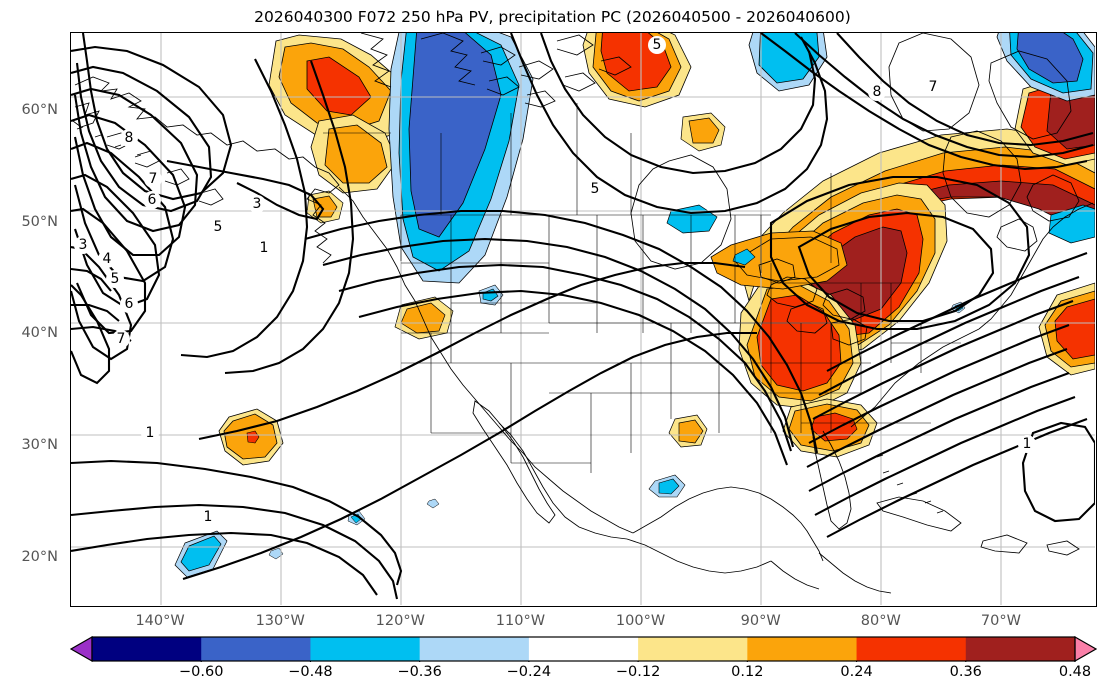 Image resolution: width=1105 pixels, height=698 pixels. Describe the element at coordinates (400, 621) in the screenshot. I see `x-tick-label: 120°W` at that location.